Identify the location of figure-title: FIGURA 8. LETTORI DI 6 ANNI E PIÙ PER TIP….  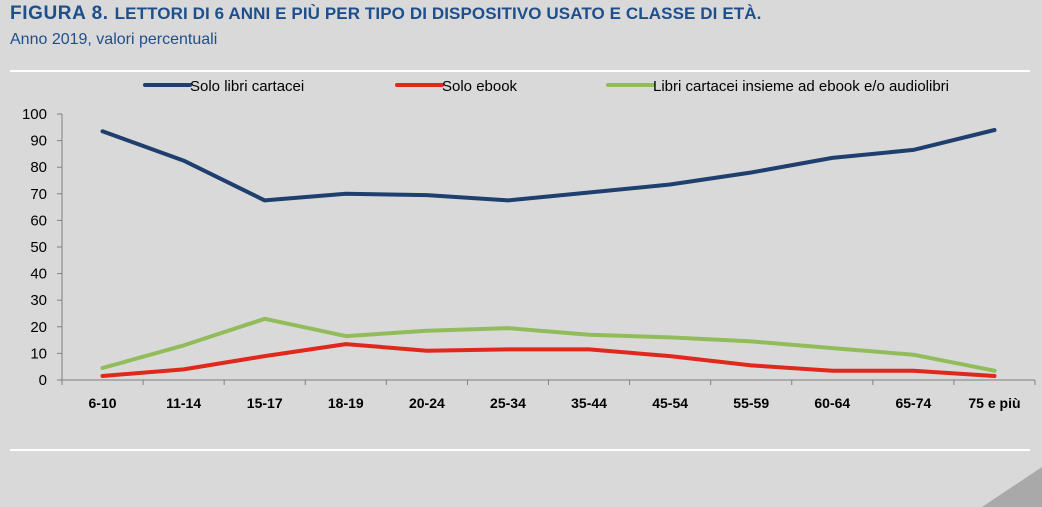
(385, 14).